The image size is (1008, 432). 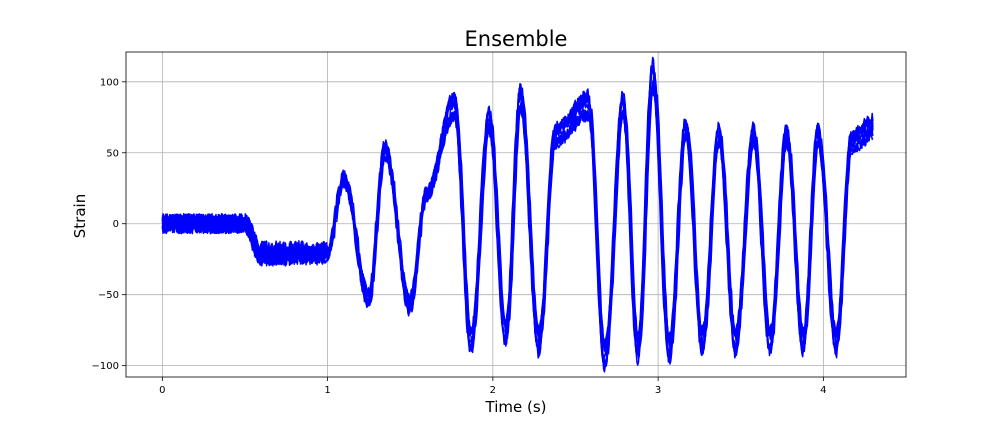 What do you see at coordinates (112, 153) in the screenshot?
I see `y-tick-label: 50` at bounding box center [112, 153].